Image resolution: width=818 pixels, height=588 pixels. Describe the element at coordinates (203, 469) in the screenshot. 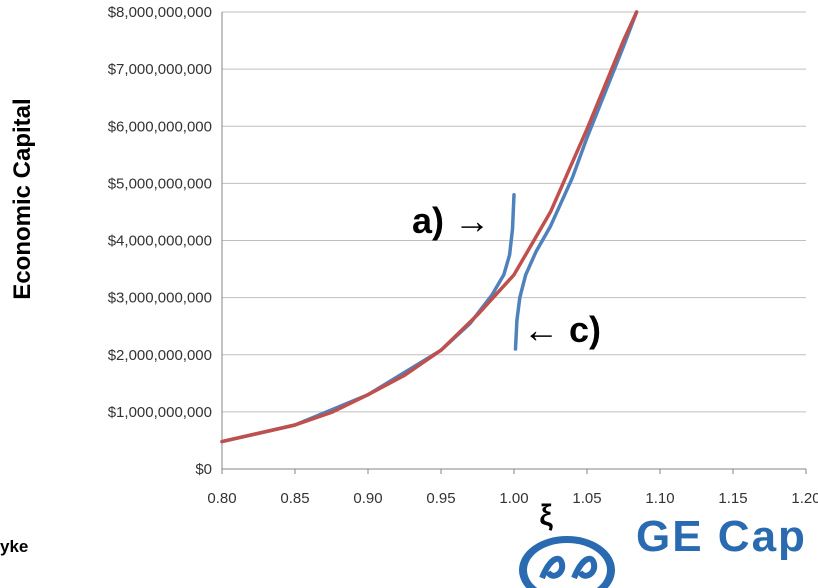

I see `y-tick-label: $0` at that location.